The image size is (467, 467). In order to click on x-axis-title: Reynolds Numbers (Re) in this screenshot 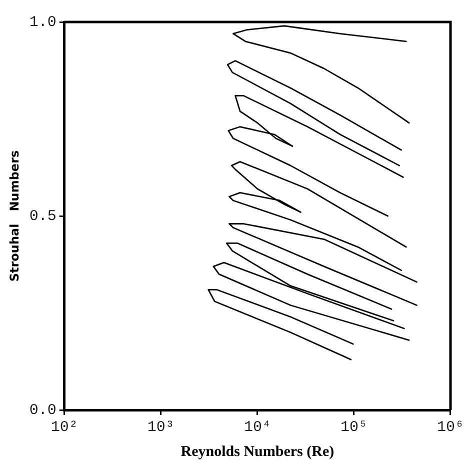, I will do `click(257, 452)`.